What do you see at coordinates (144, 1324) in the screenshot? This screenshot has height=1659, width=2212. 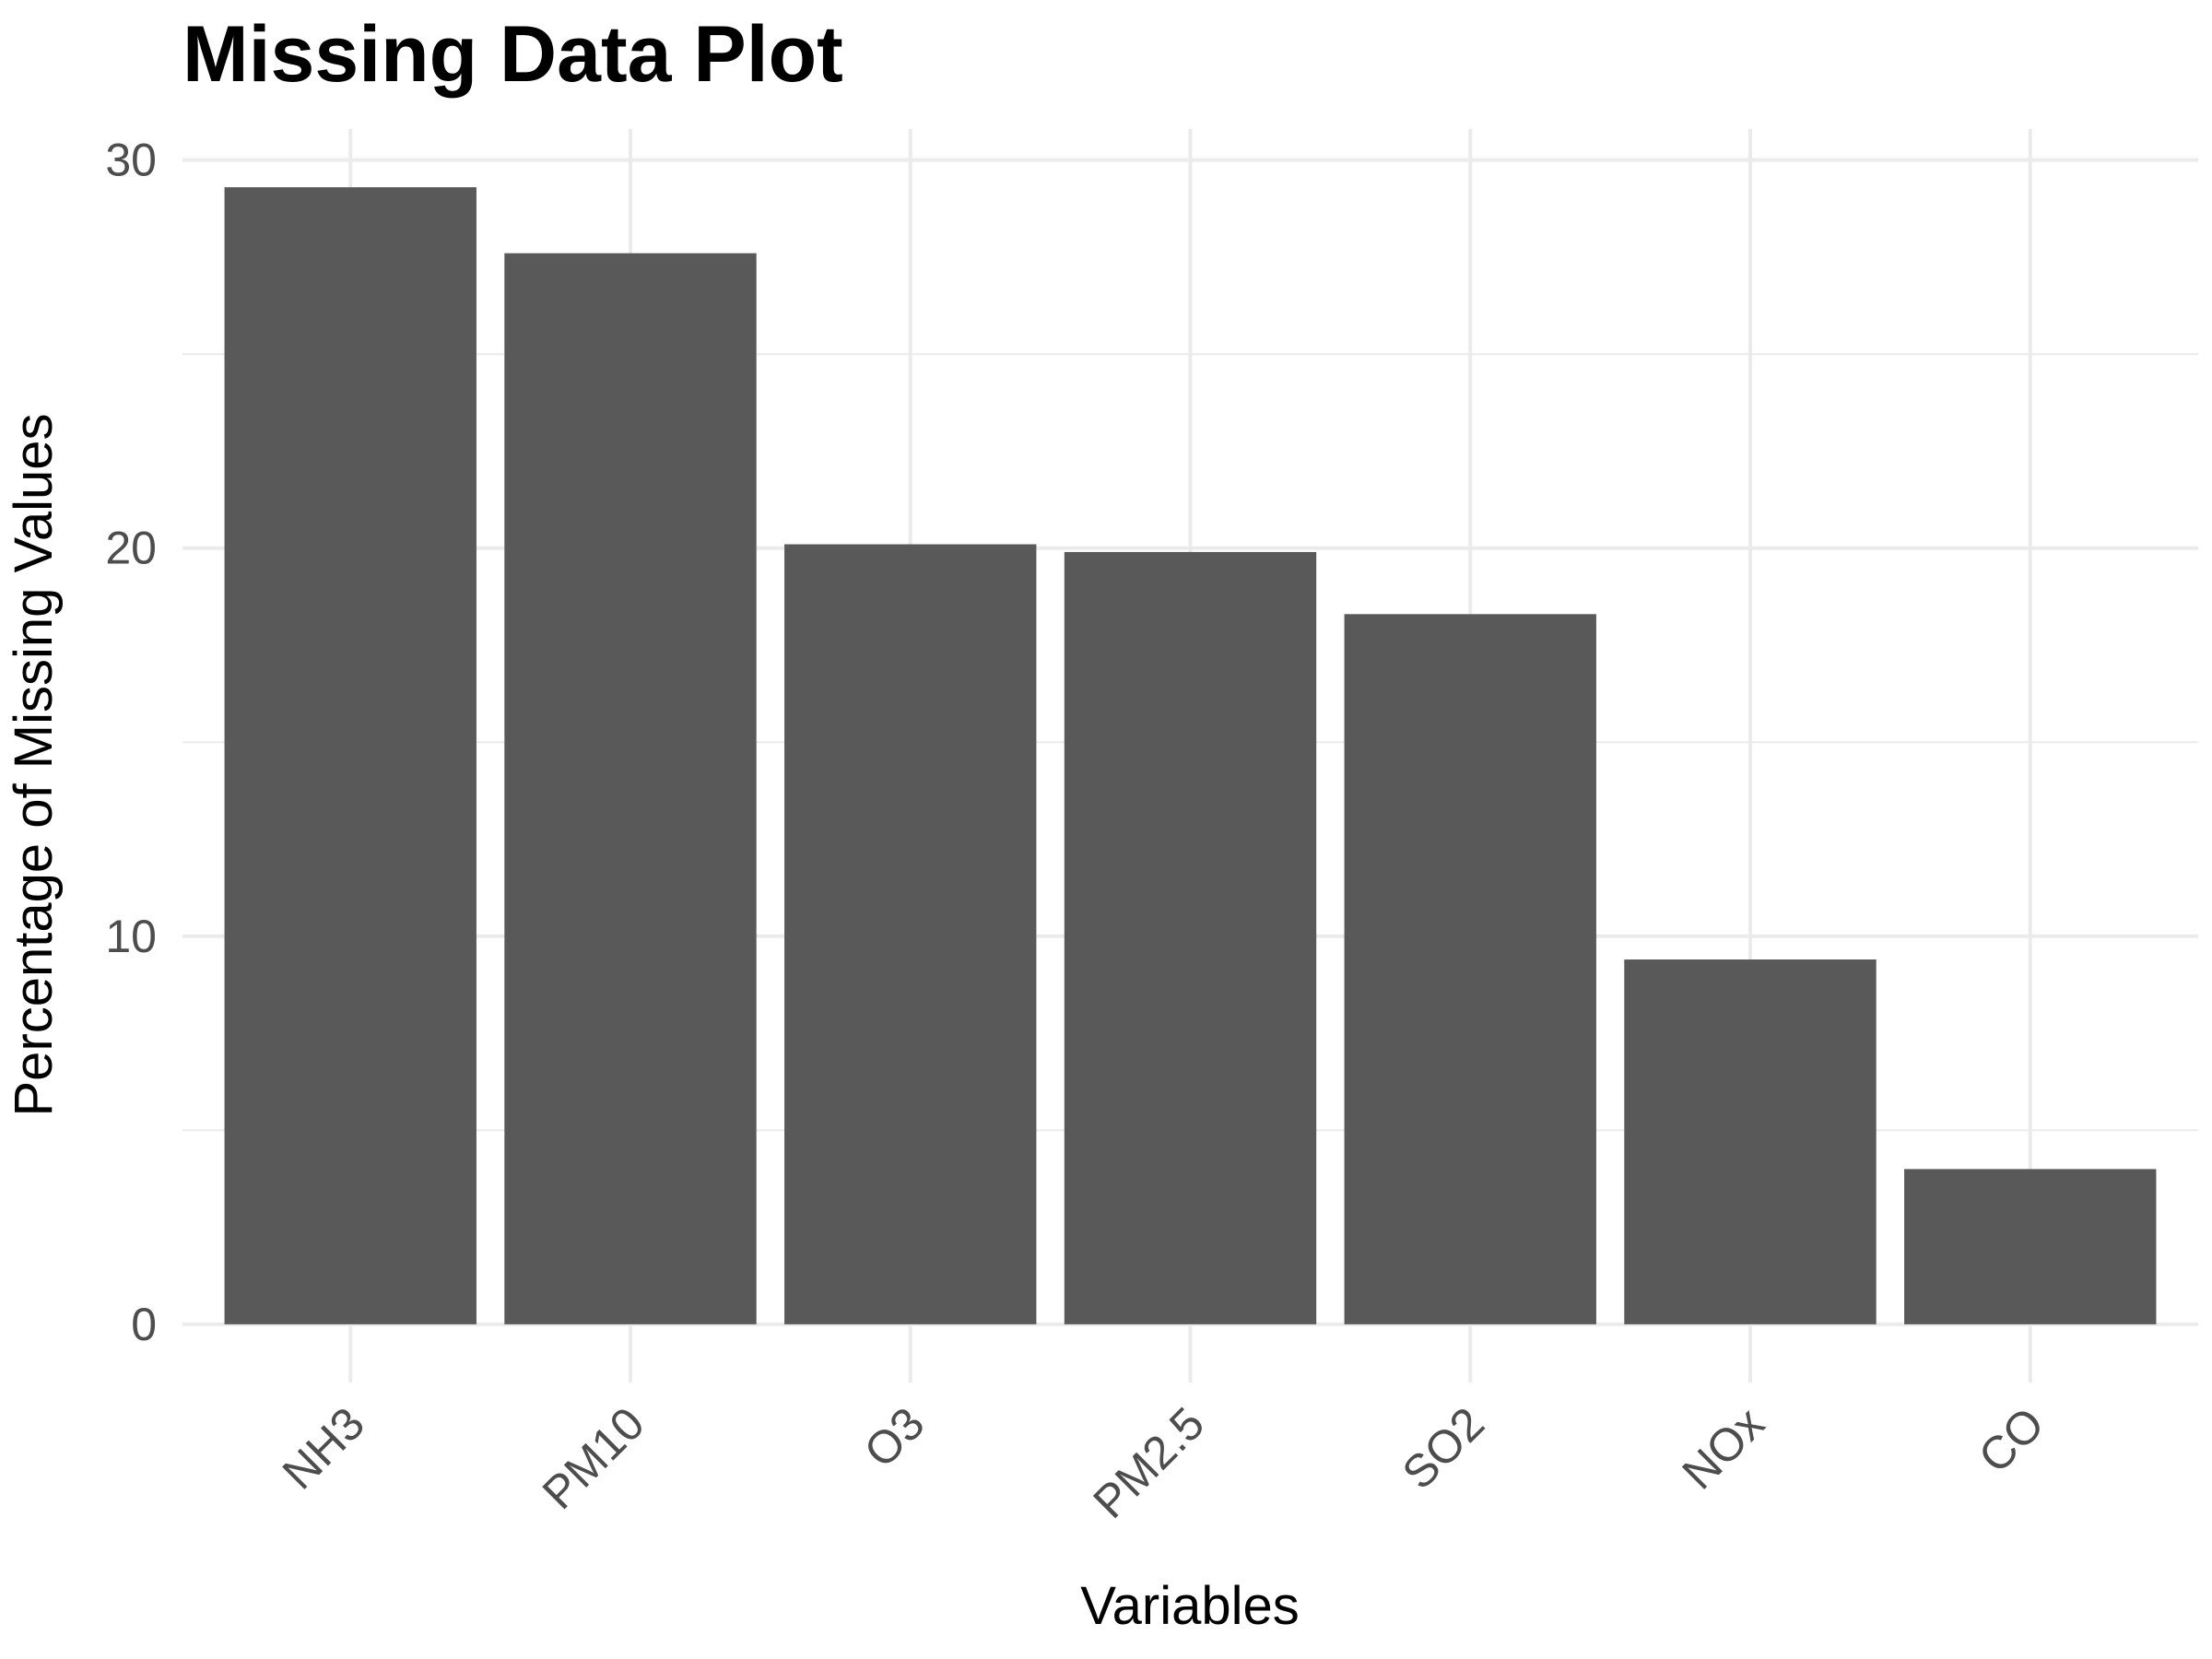 I see `y-tick-label: 0` at bounding box center [144, 1324].